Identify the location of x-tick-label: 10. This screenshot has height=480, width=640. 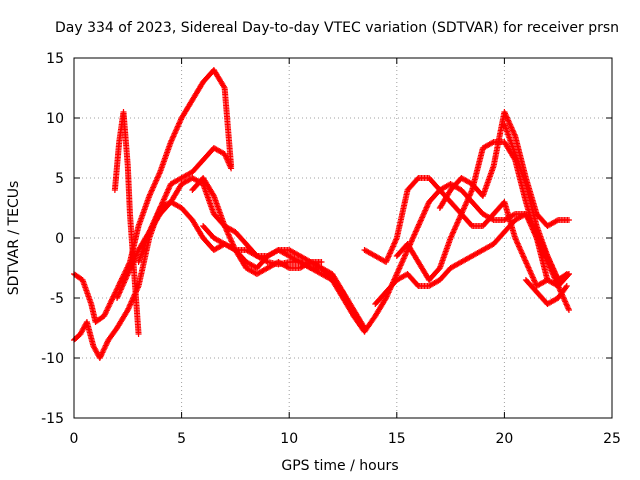
(289, 439).